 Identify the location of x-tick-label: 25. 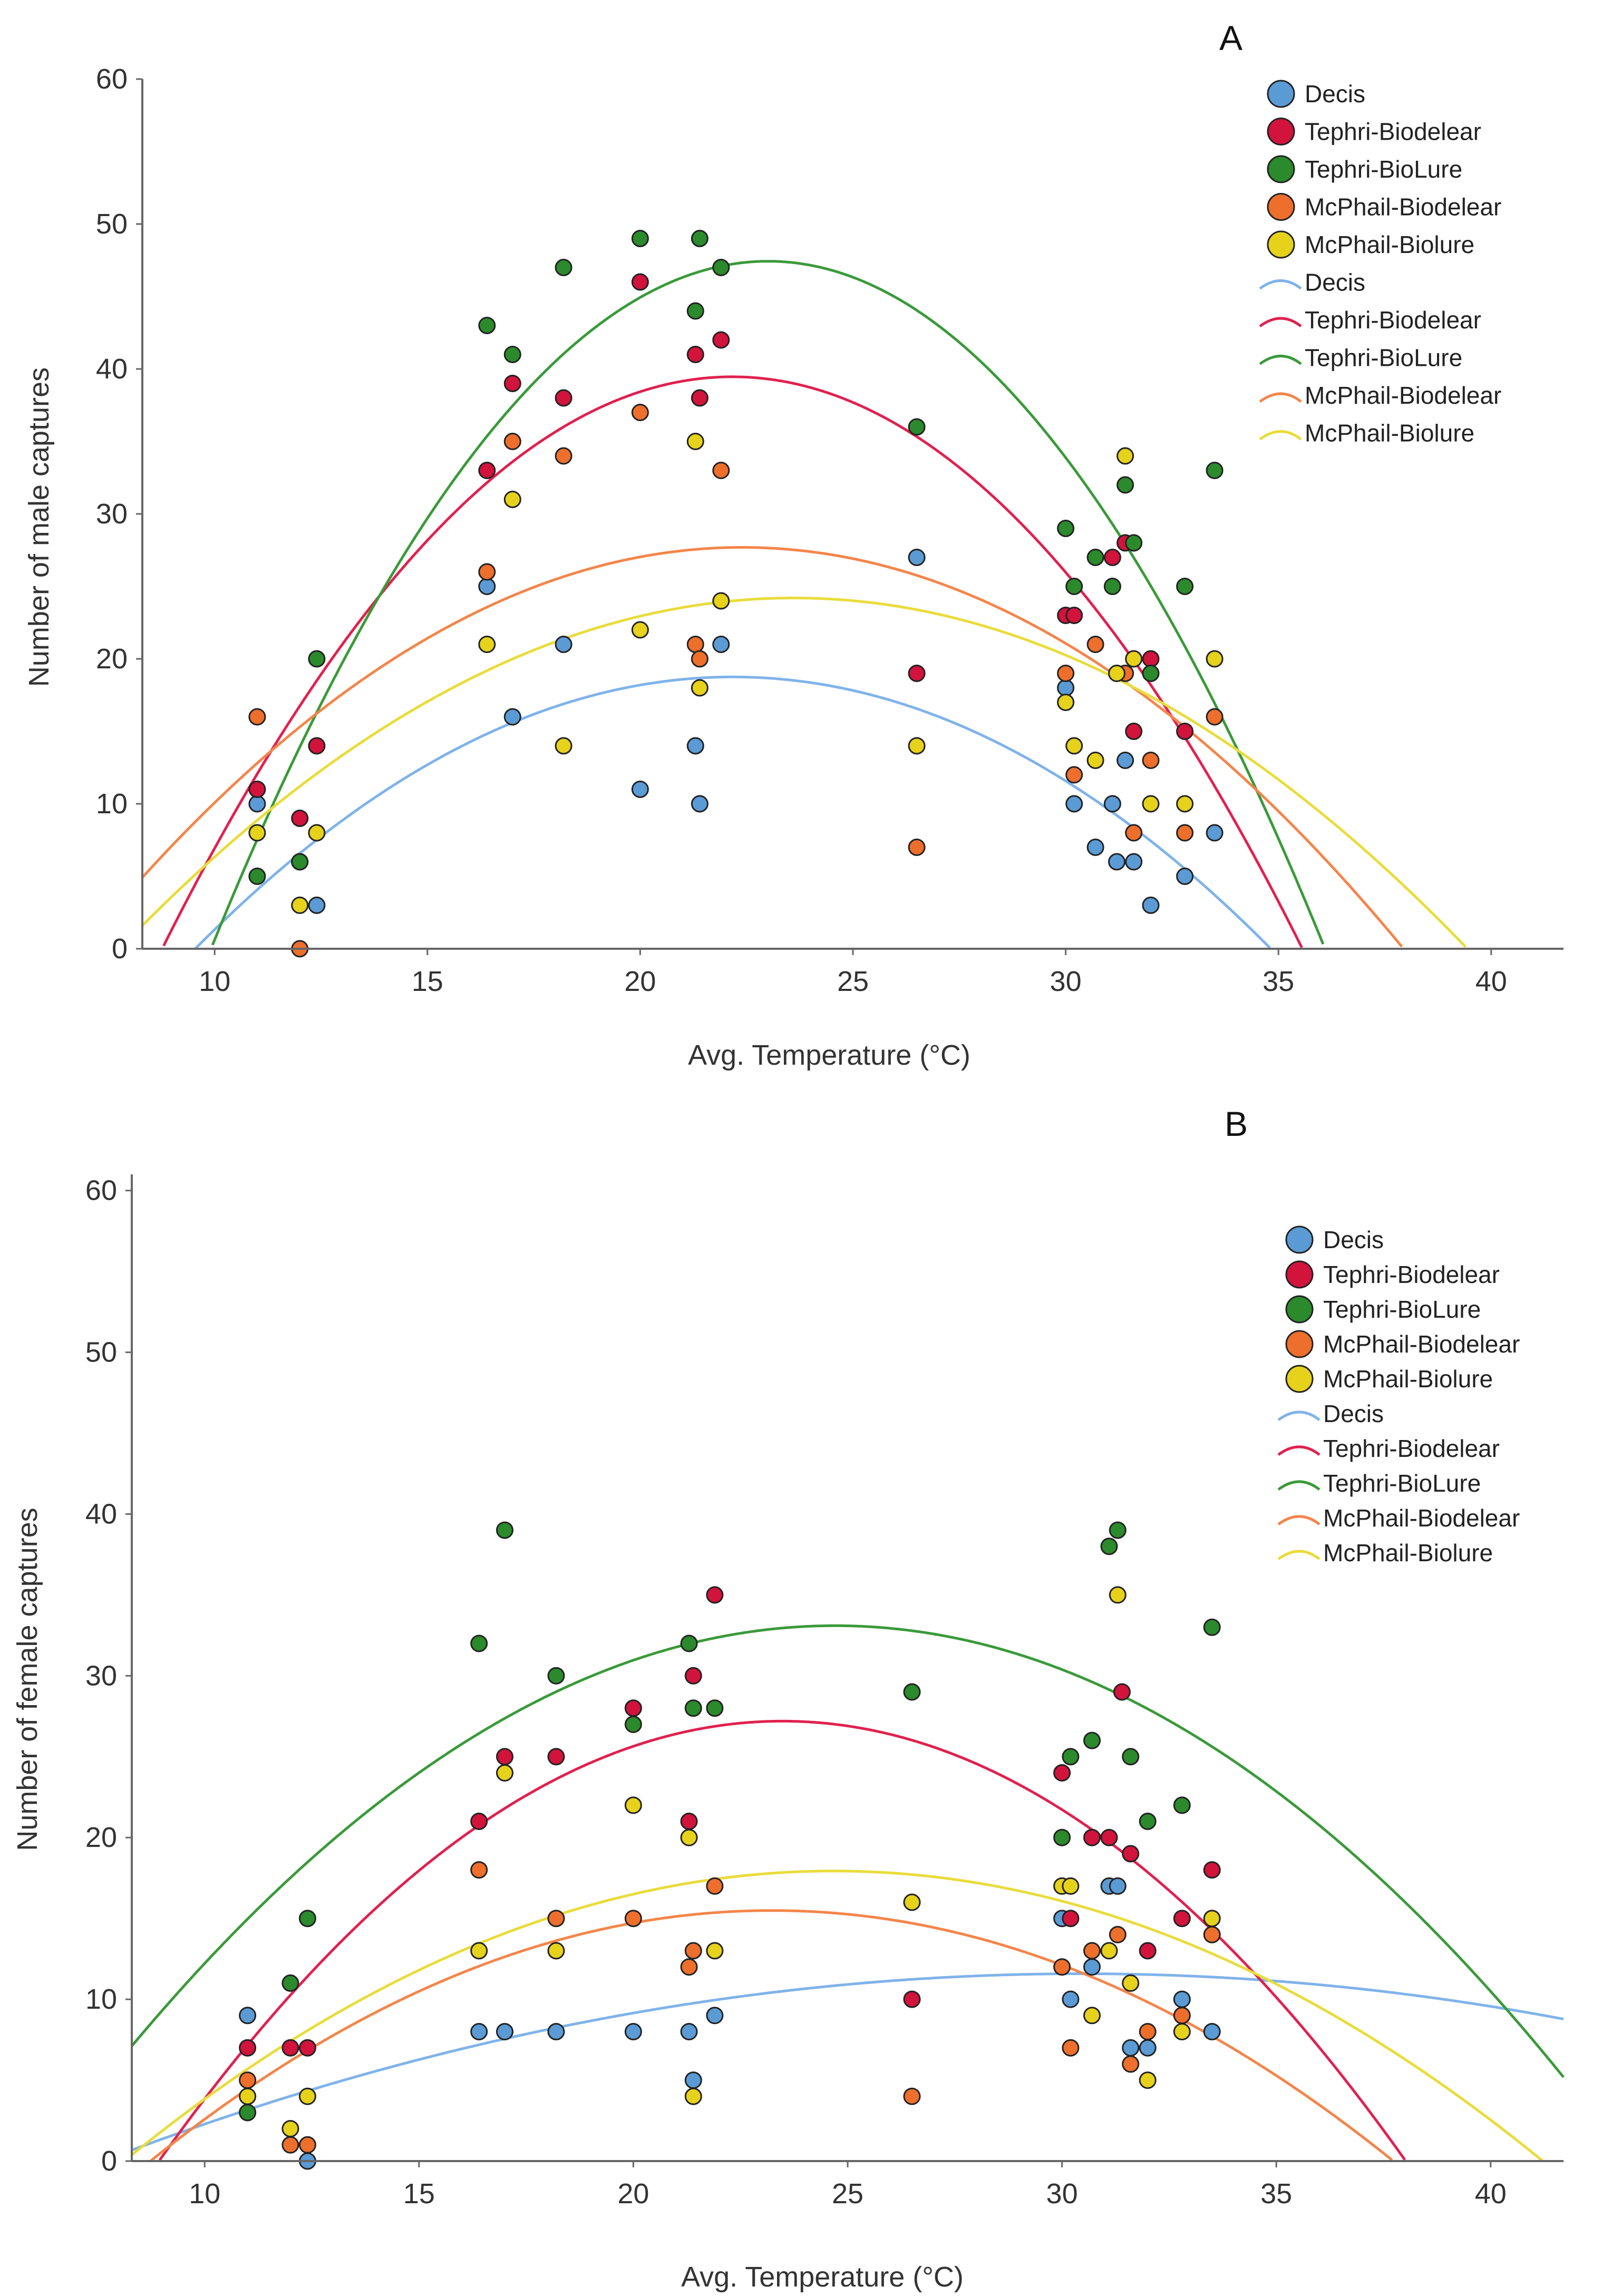
(848, 2194).